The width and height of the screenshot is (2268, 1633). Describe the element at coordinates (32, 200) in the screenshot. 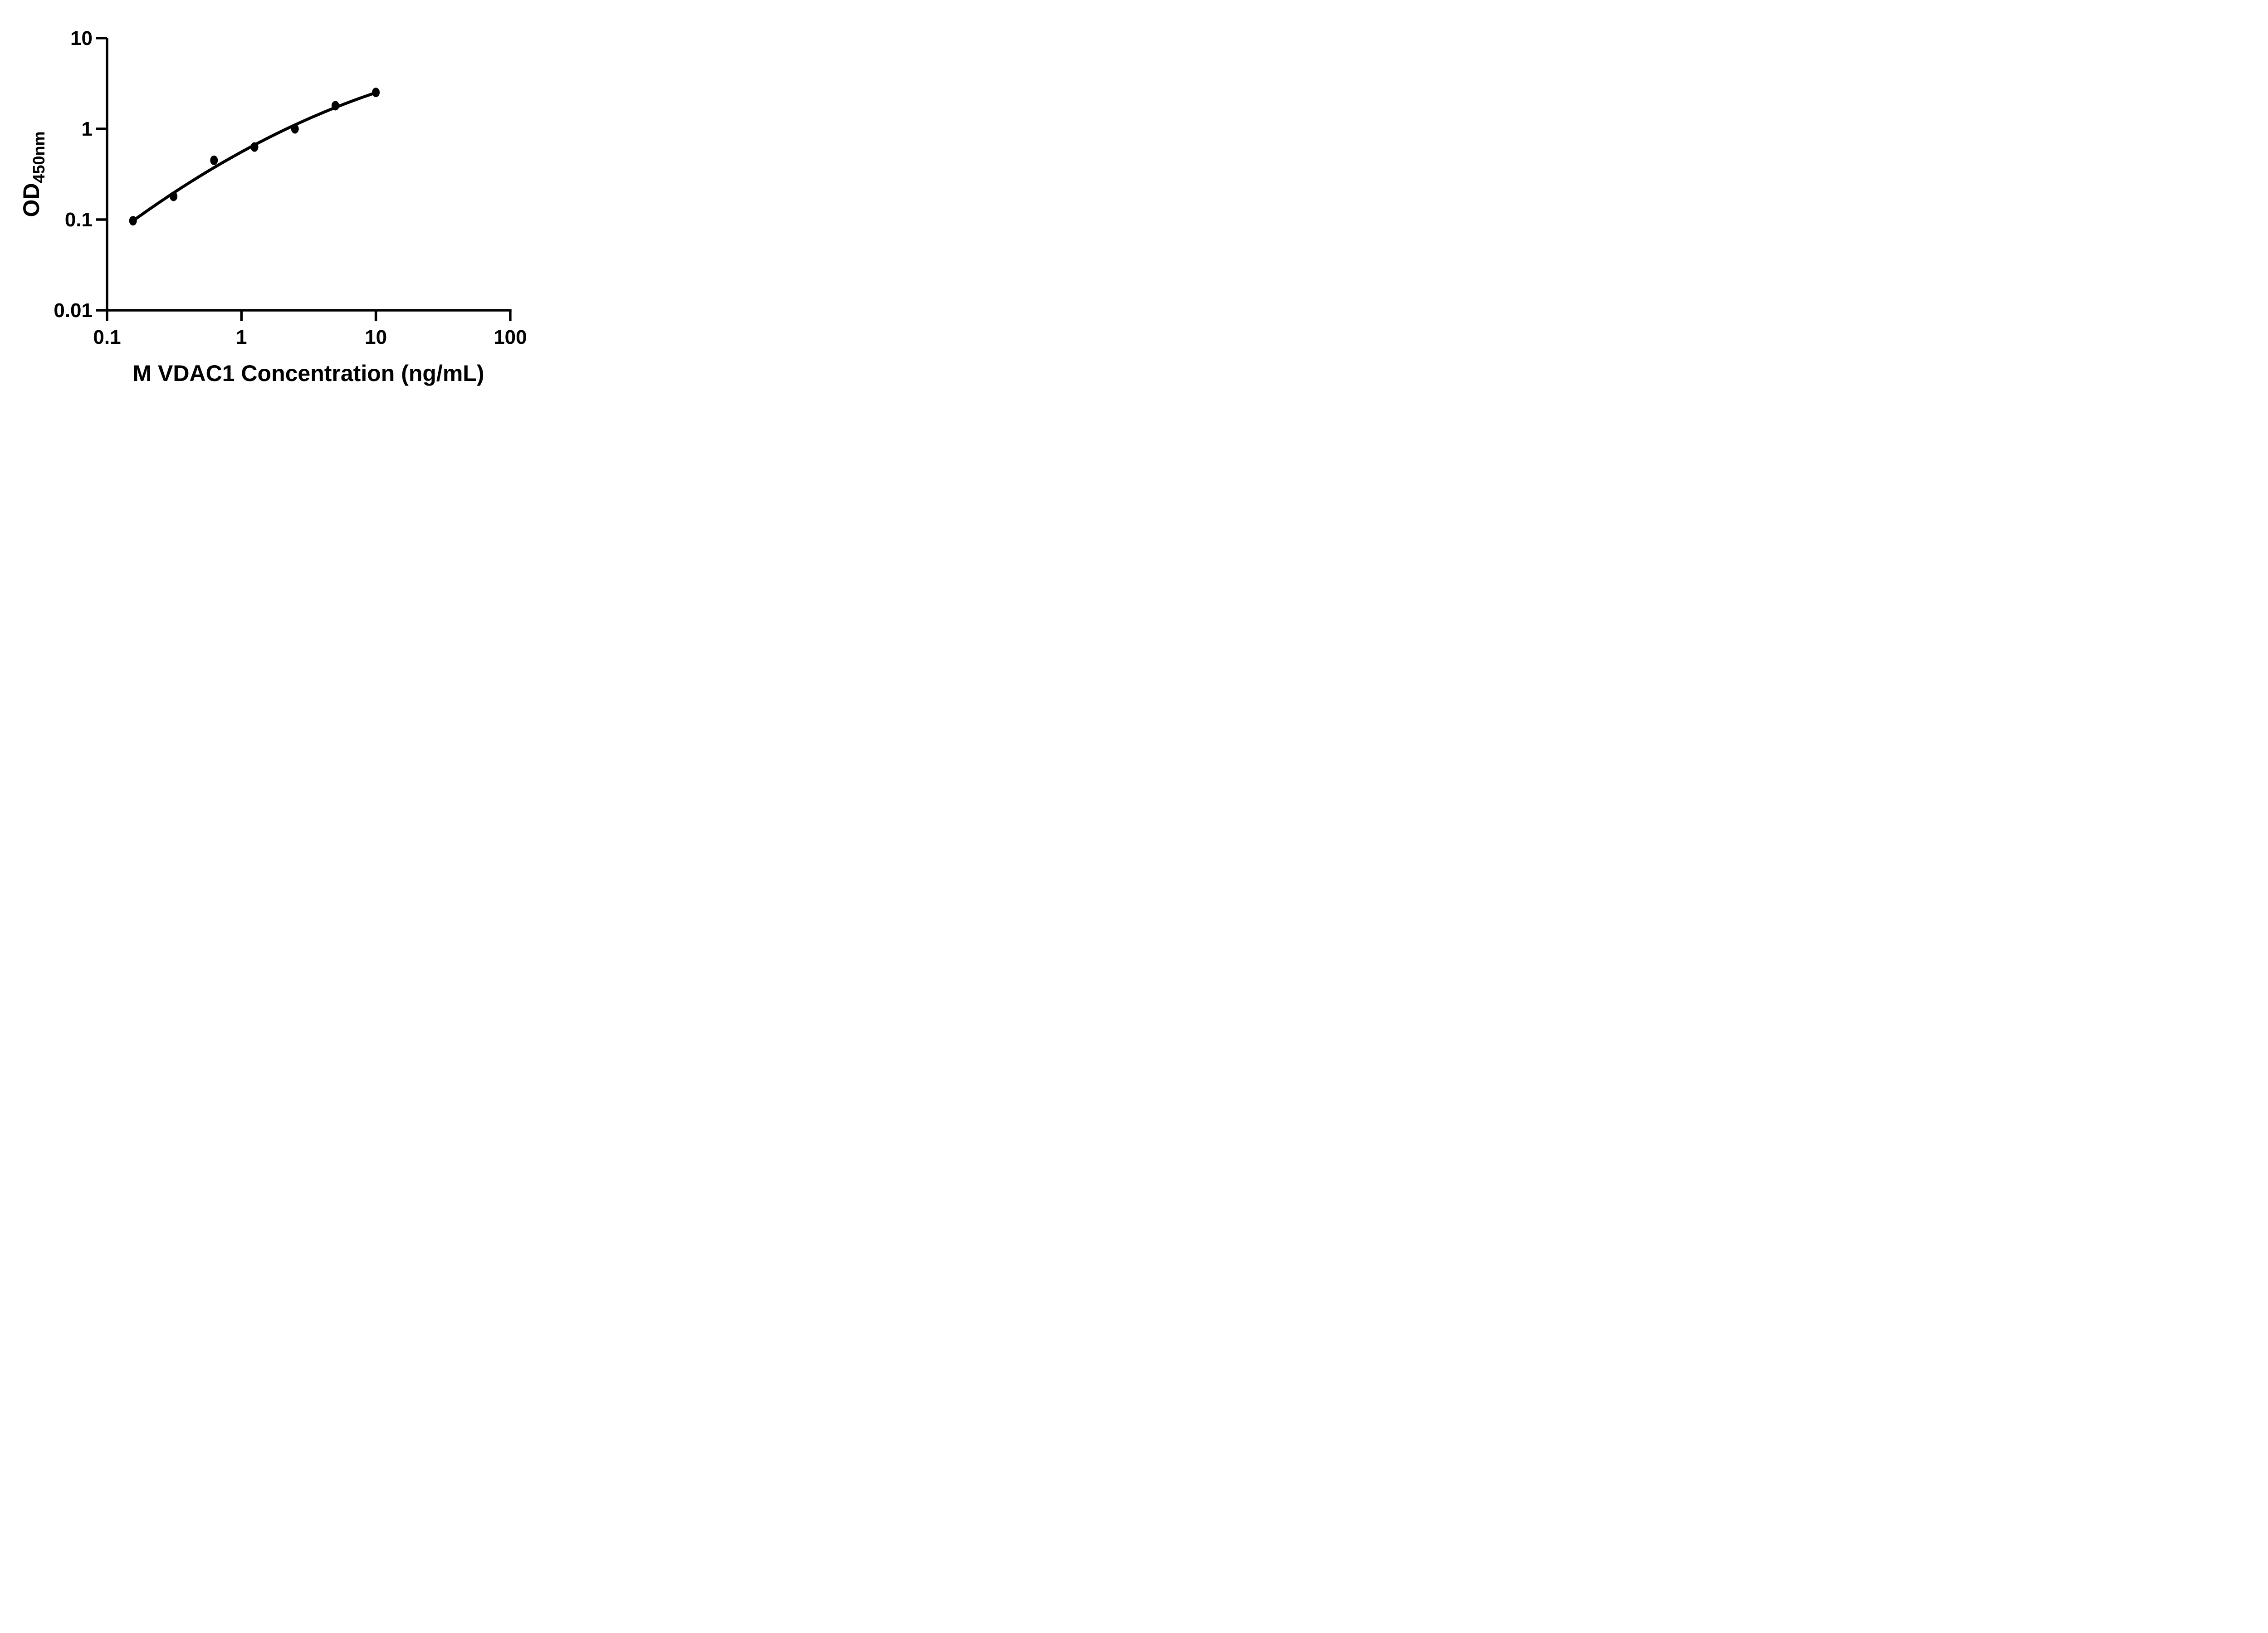

I see `y-axis-title-main: OD` at that location.